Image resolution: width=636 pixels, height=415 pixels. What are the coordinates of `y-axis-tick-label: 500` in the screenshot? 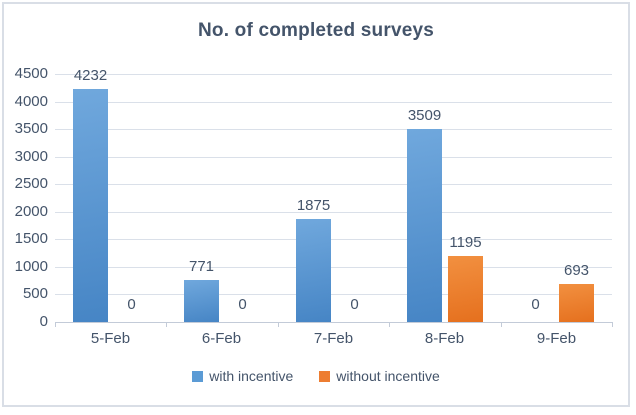 It's located at (35, 293).